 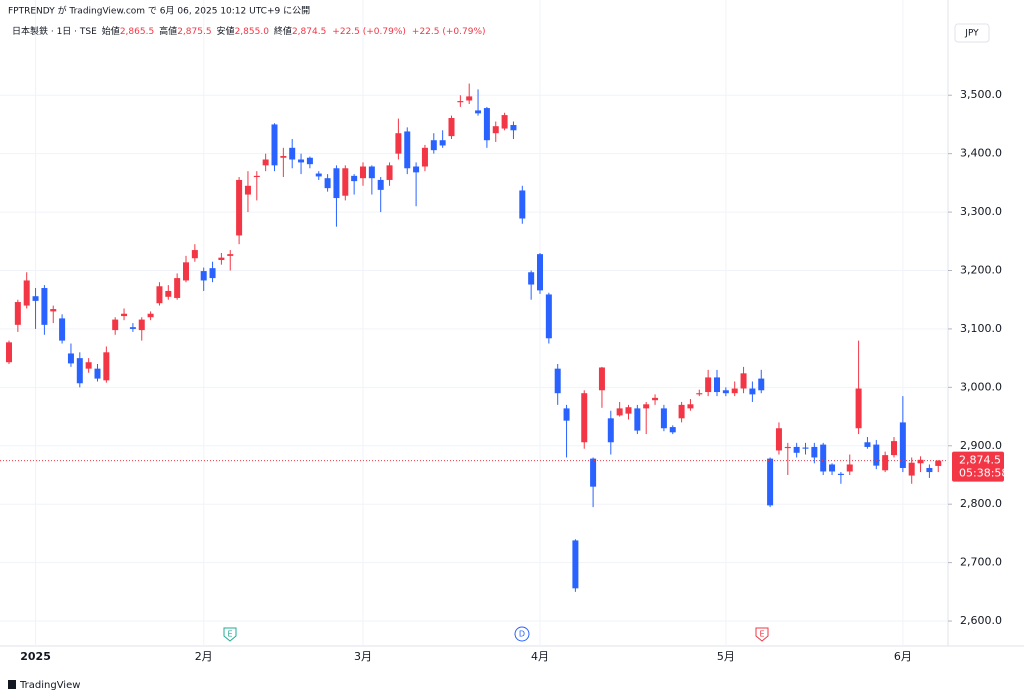 What do you see at coordinates (981, 328) in the screenshot?
I see `y-tick-label: 3,100.0` at bounding box center [981, 328].